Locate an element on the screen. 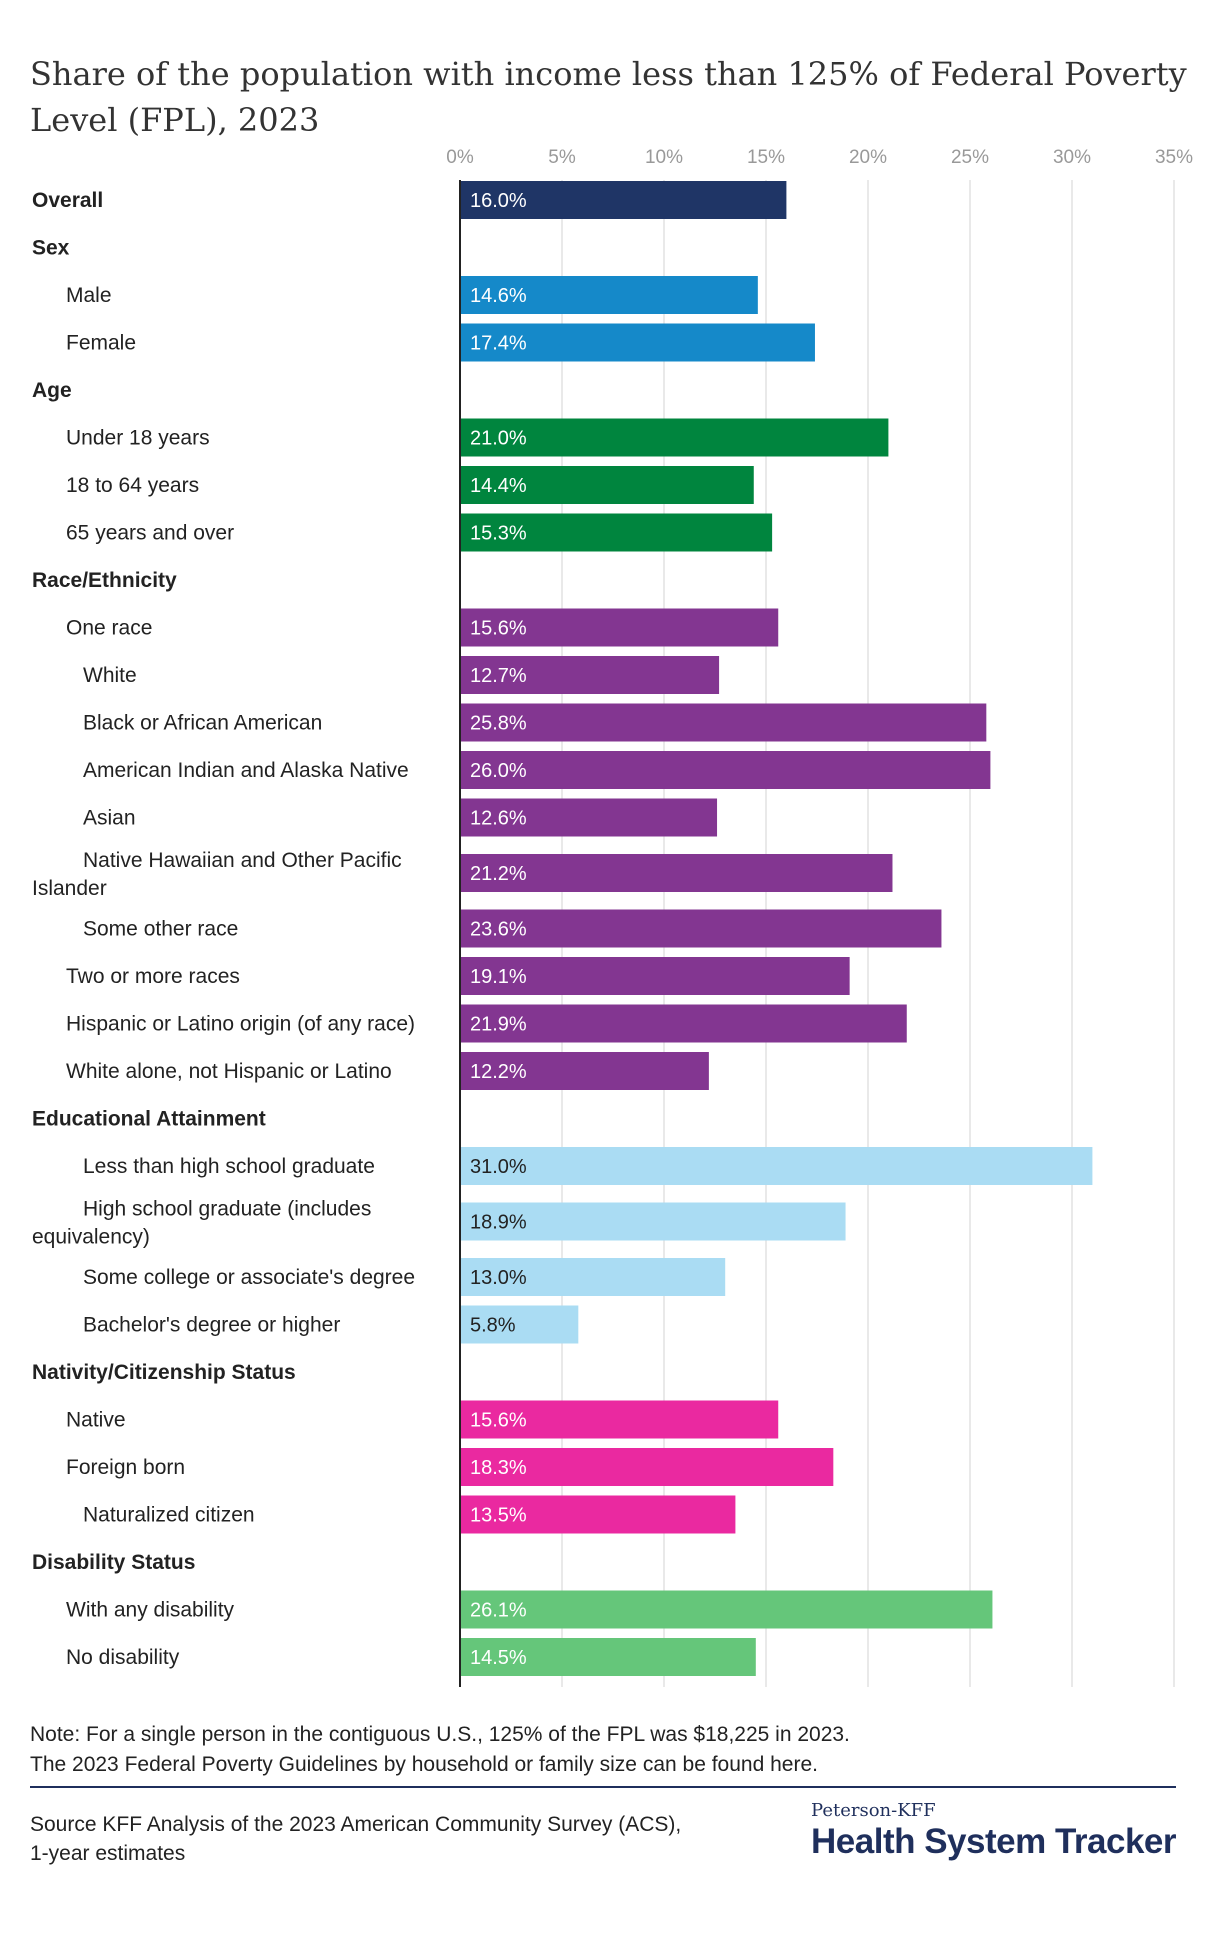  bar-value-label: 26.1% is located at coordinates (498, 1611).